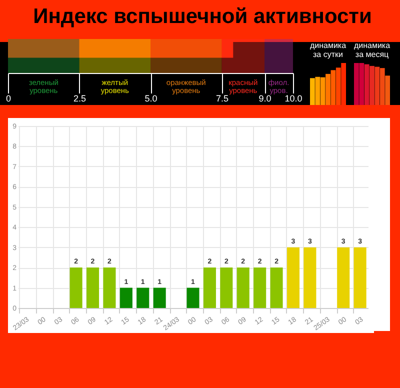 This screenshot has width=400, height=388. What do you see at coordinates (265, 99) in the screenshot?
I see `x-tick-label: 9.0` at bounding box center [265, 99].